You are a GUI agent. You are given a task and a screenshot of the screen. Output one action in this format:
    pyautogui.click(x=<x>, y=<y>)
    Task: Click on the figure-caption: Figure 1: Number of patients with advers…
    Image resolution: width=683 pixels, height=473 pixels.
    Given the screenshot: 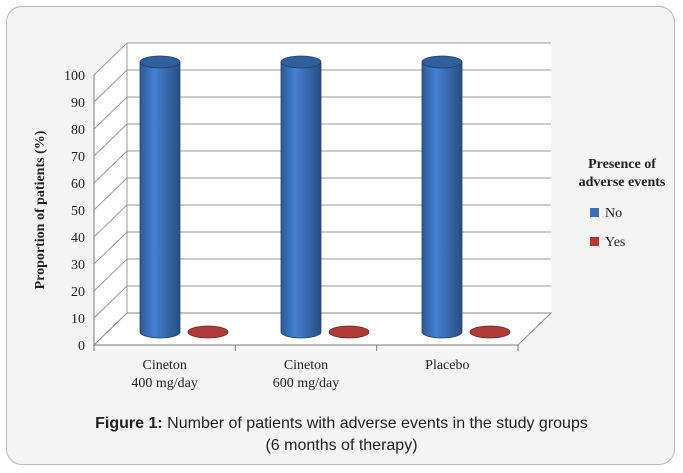 What is the action you would take?
    pyautogui.click(x=341, y=424)
    